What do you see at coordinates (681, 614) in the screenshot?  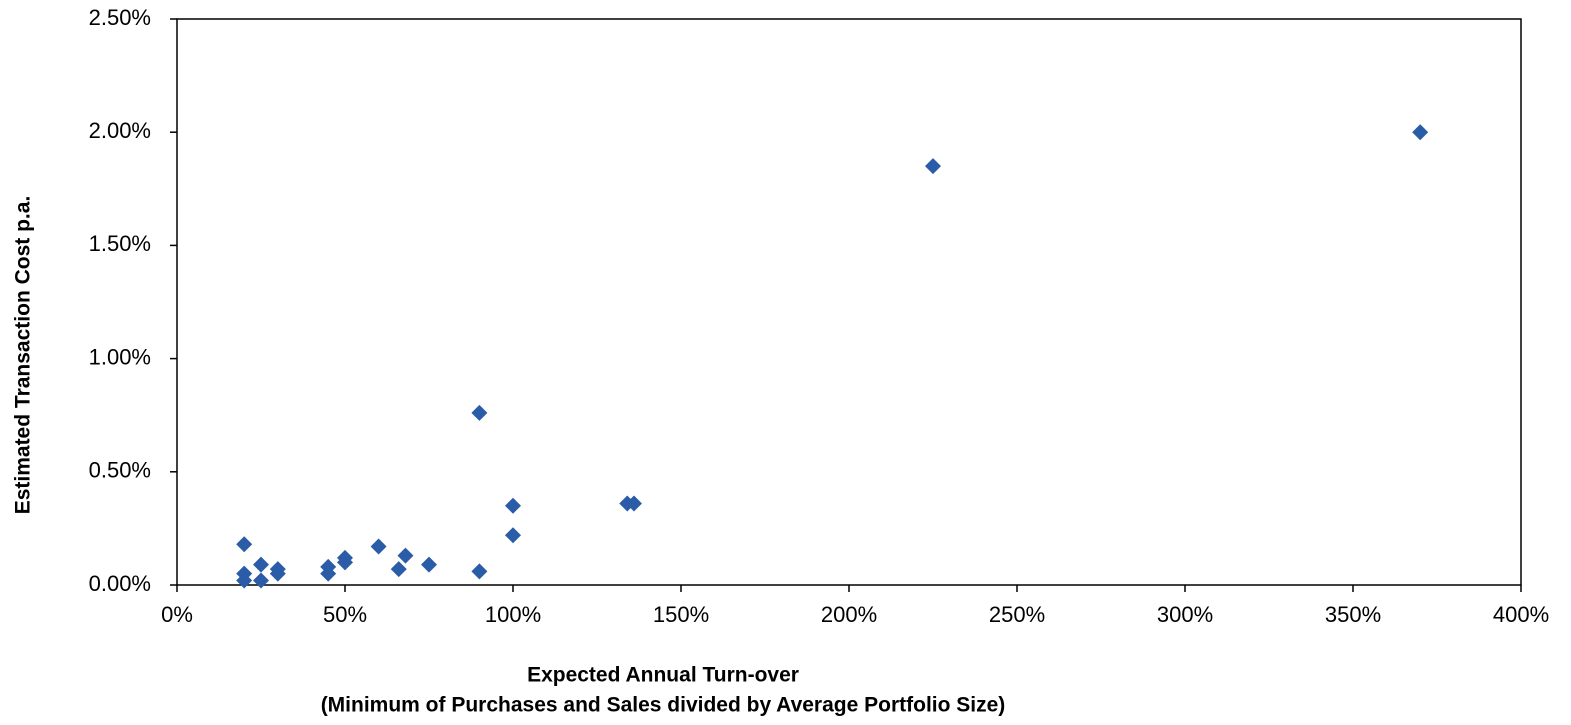 I see `x-tick-label: 150%` at bounding box center [681, 614].